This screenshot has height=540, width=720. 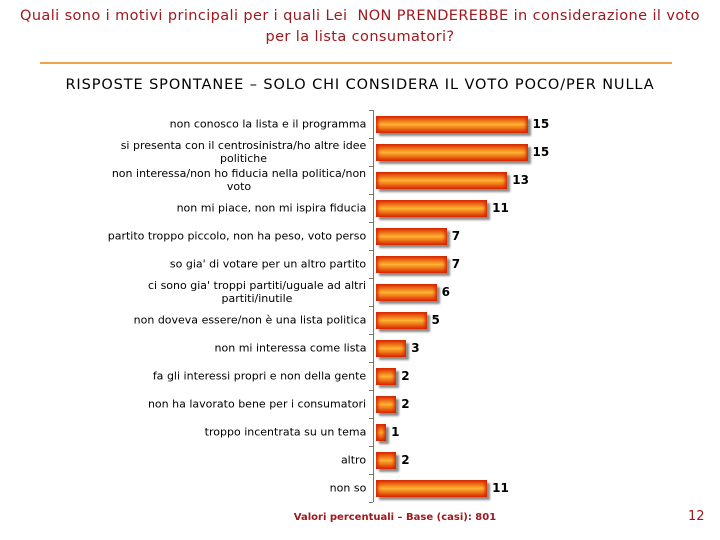 I want to click on category-label: altro, so click(x=353, y=460).